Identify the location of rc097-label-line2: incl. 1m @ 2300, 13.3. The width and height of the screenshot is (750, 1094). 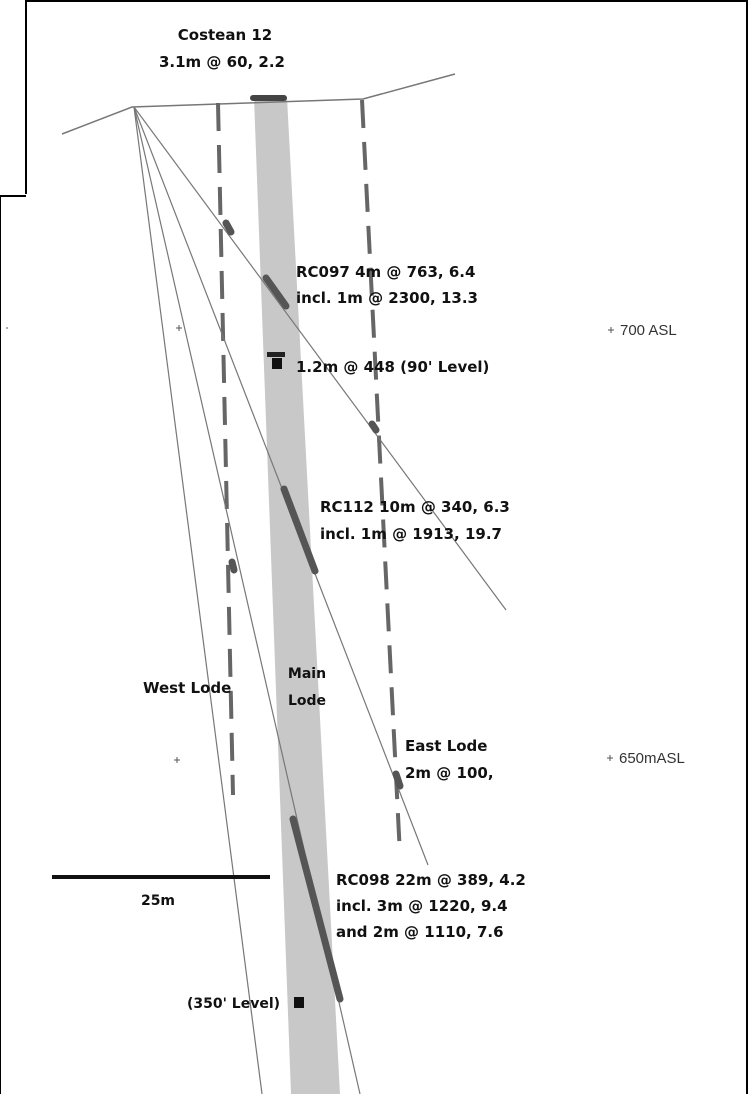
(387, 298).